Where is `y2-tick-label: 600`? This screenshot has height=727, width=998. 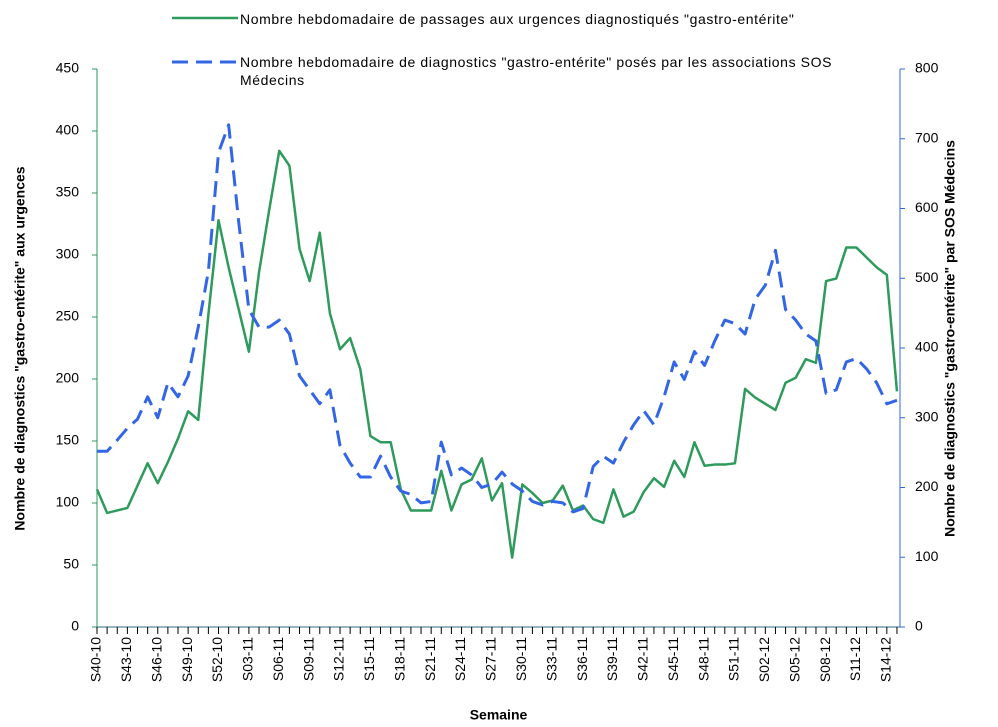 y2-tick-label: 600 is located at coordinates (927, 207).